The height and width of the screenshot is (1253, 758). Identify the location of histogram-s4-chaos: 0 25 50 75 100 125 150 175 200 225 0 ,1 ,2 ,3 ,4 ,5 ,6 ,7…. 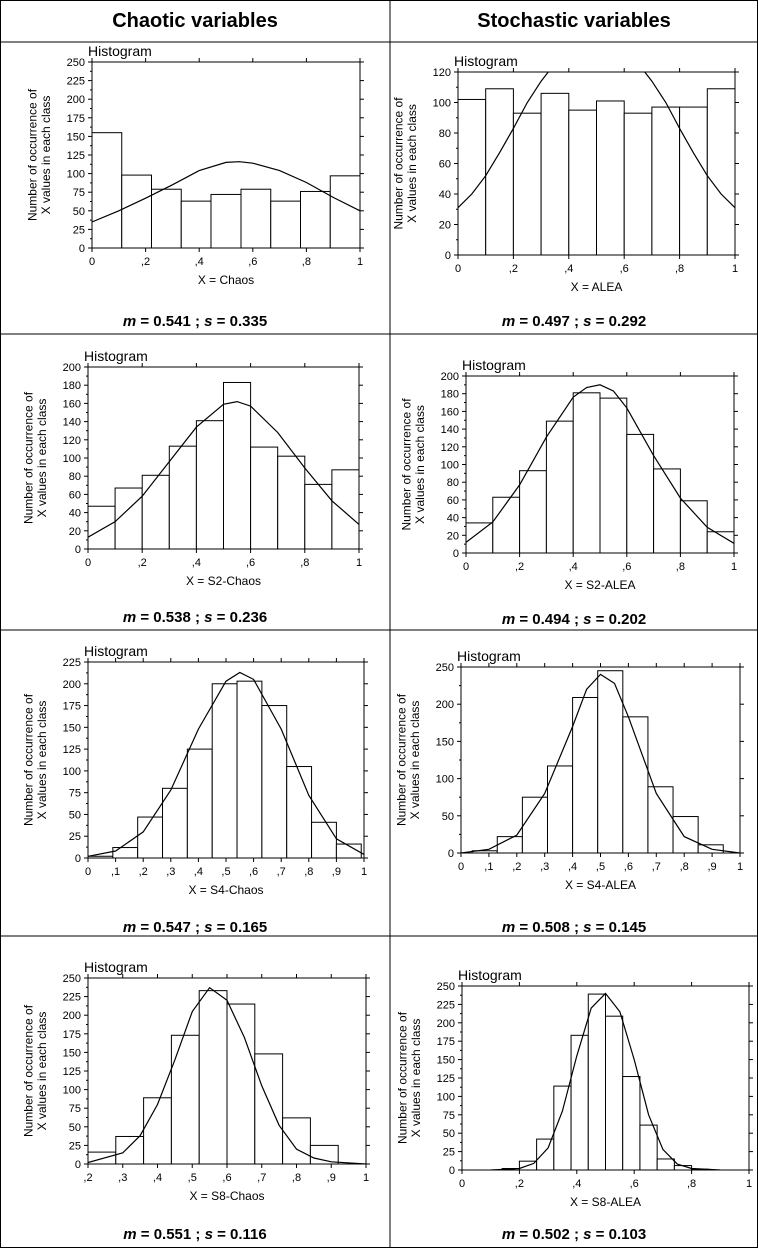
(194, 770).